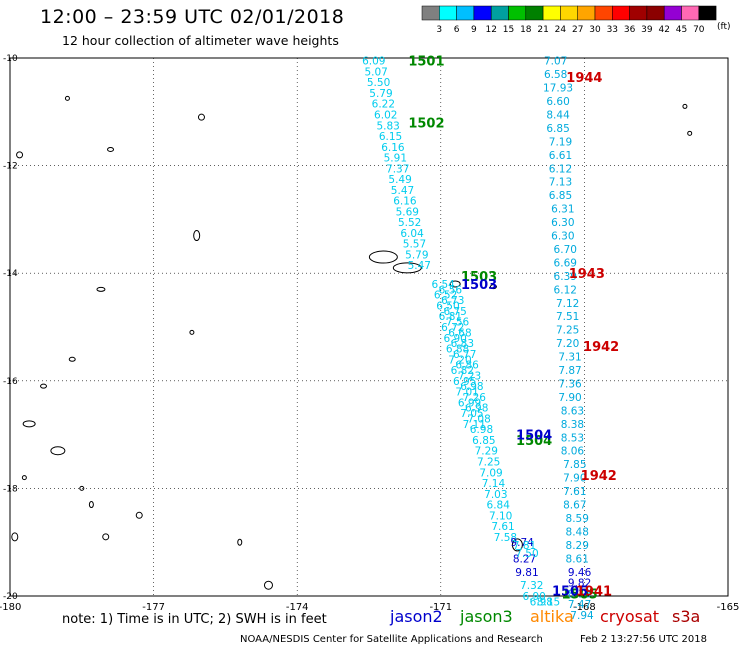  I want to click on wave-height-value: 7.31, so click(569, 358).